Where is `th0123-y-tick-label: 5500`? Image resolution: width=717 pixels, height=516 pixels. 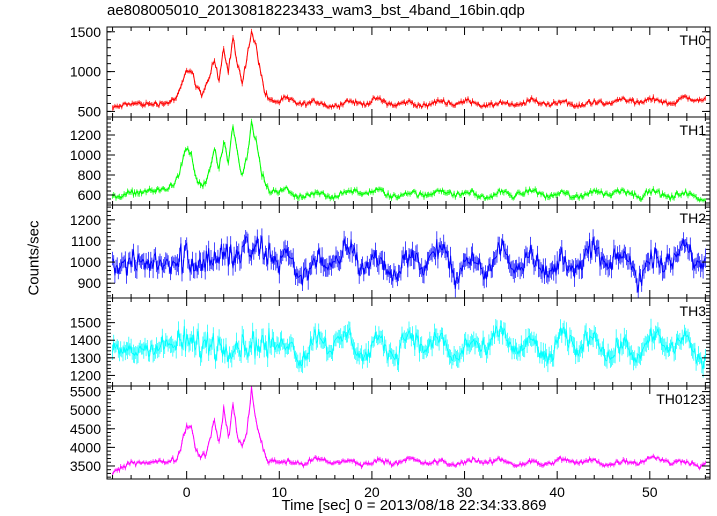
th0123-y-tick-label: 5500 is located at coordinates (85, 392).